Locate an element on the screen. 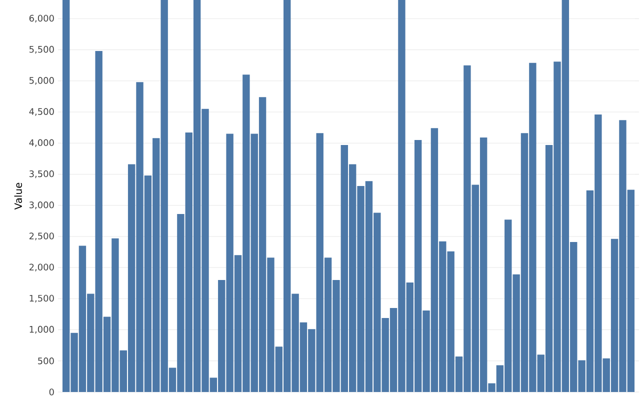 Image resolution: width=640 pixels, height=400 pixels. y-tick-label: 2,000 is located at coordinates (41, 268).